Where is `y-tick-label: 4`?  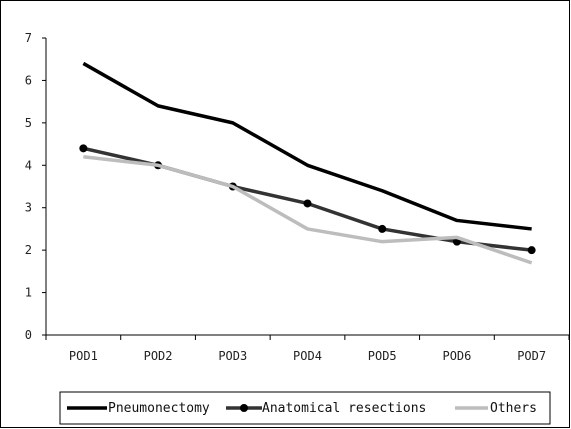 y-tick-label: 4 is located at coordinates (28, 165).